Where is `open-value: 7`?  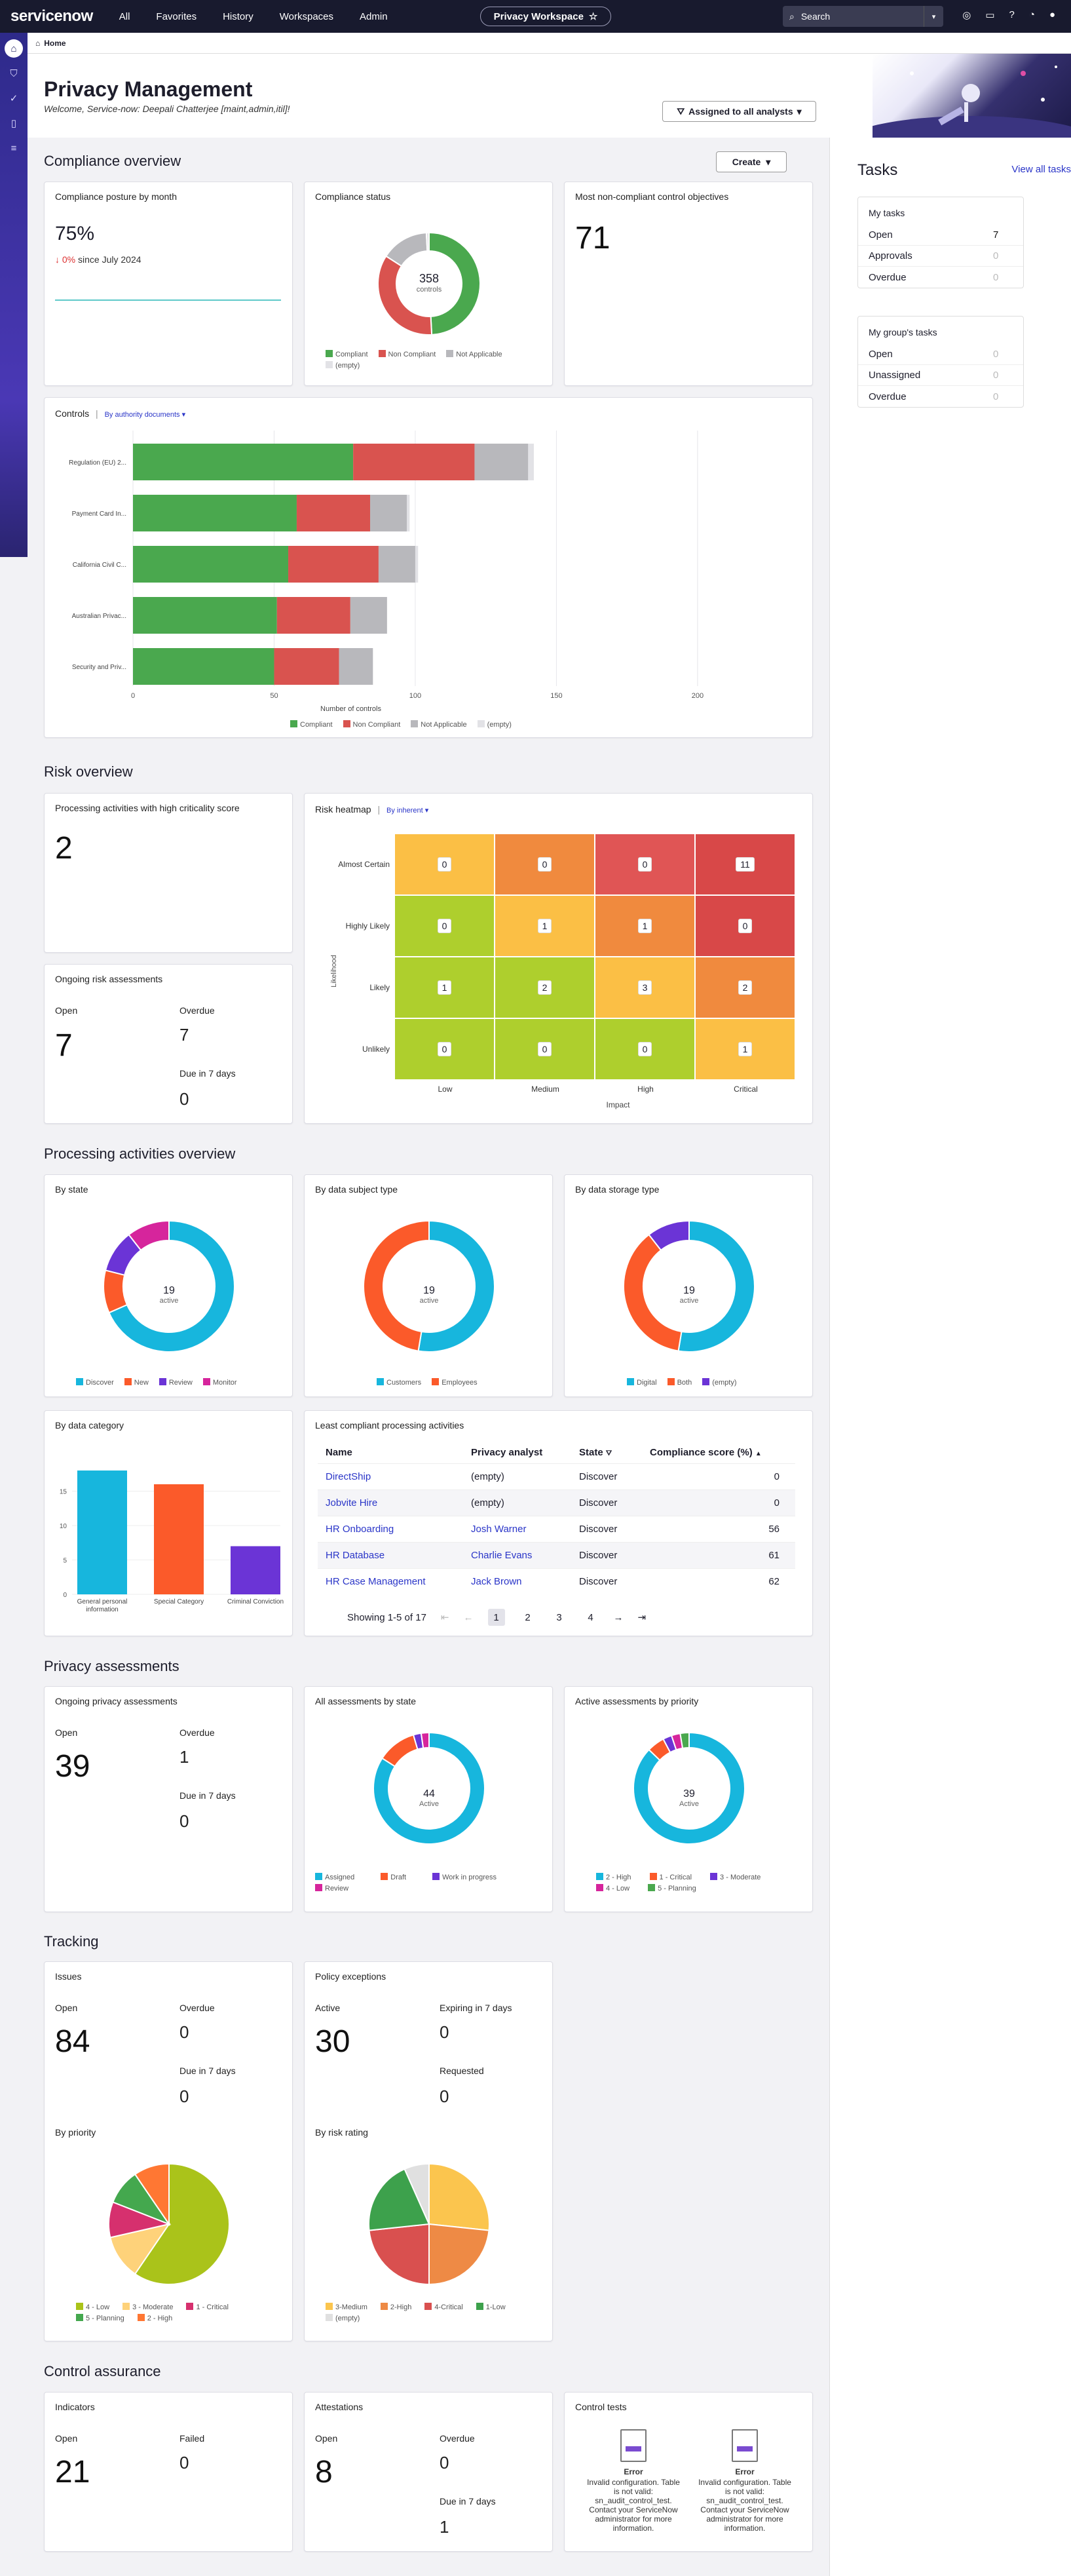
open-value: 7 is located at coordinates (64, 1045).